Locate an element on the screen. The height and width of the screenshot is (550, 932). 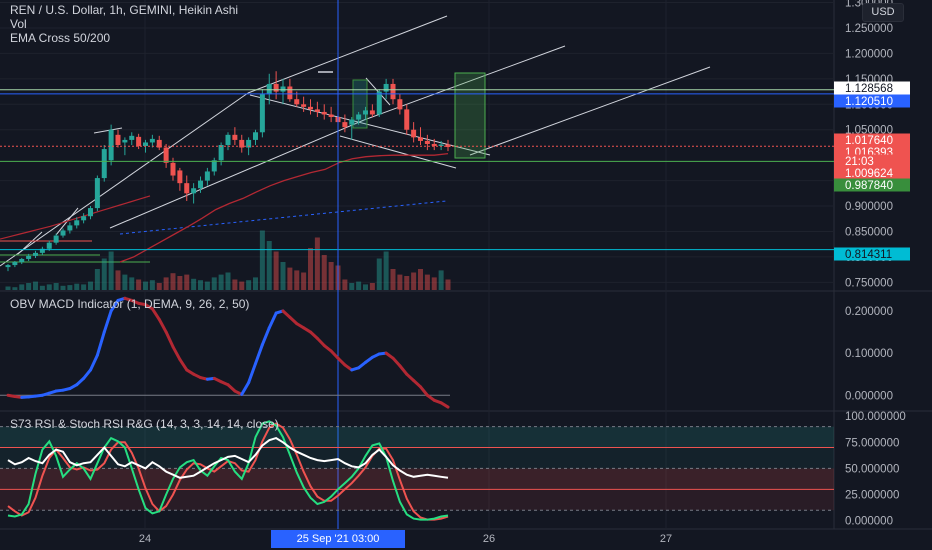
price-label-text: 1.120510 is located at coordinates (869, 102).